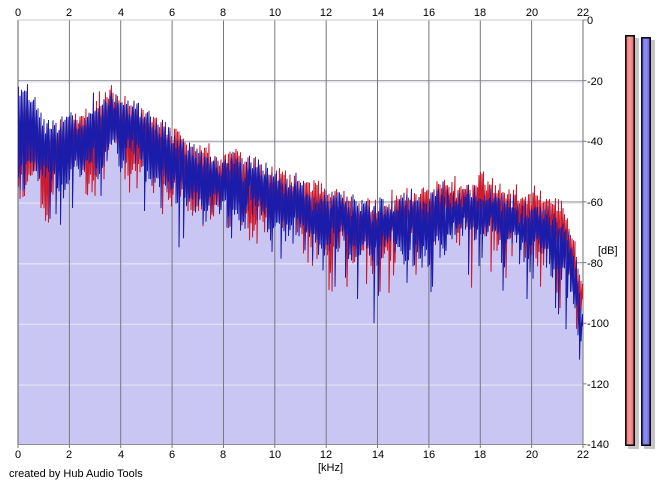 The image size is (665, 486). Describe the element at coordinates (598, 445) in the screenshot. I see `svg-text: -140` at that location.